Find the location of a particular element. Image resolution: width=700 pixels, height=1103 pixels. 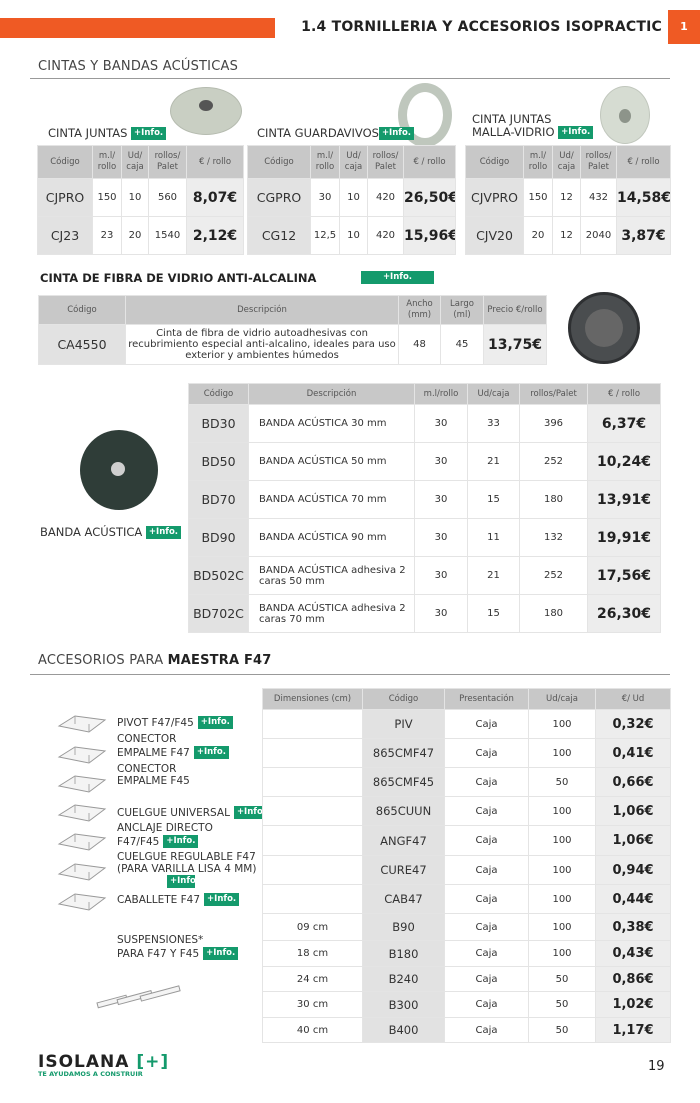

cell: 48 is located at coordinates (419, 344).